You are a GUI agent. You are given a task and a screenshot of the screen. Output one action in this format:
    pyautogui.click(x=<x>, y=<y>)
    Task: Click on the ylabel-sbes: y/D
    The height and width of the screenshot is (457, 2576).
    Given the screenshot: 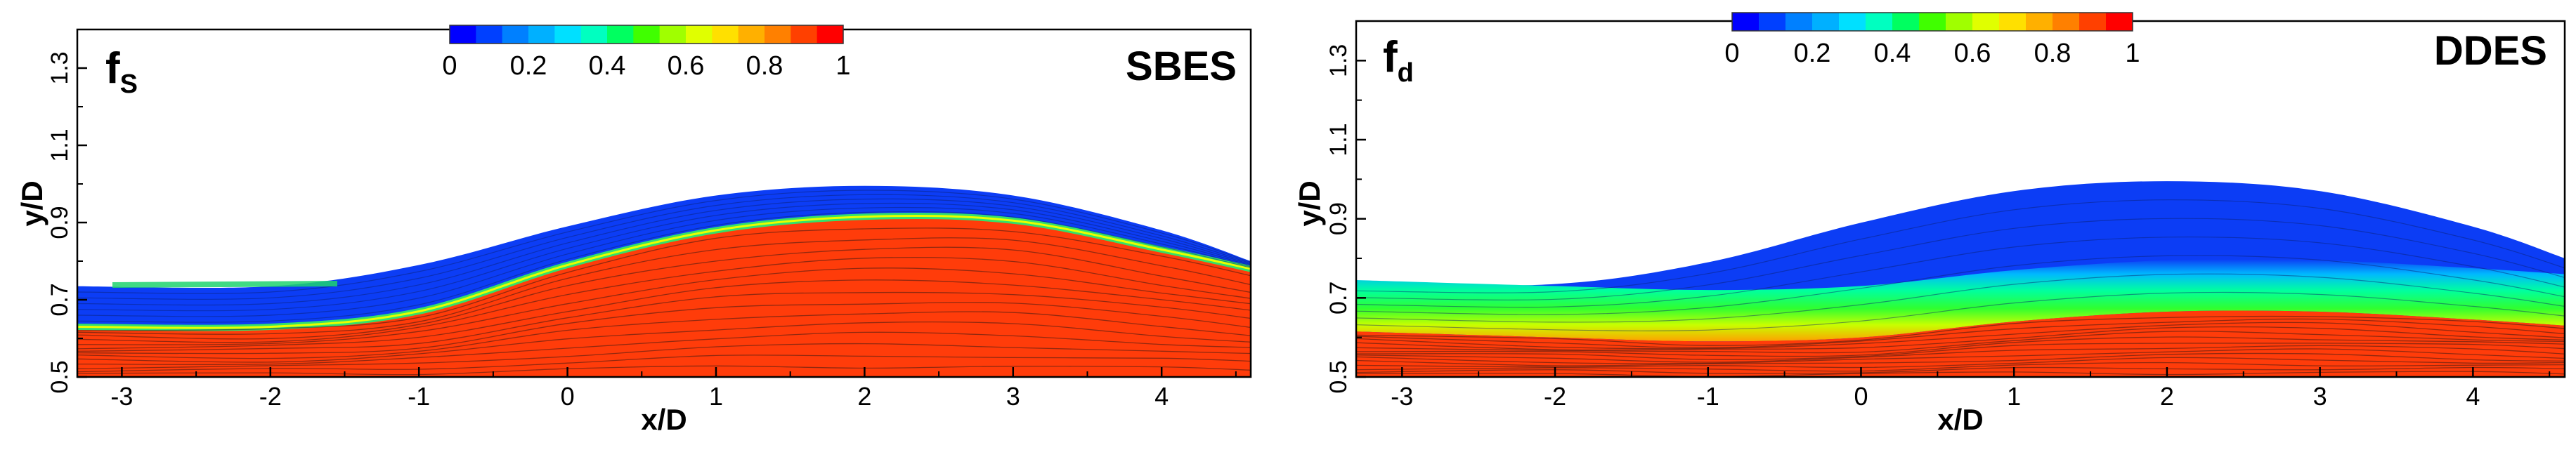 What is the action you would take?
    pyautogui.click(x=31, y=203)
    